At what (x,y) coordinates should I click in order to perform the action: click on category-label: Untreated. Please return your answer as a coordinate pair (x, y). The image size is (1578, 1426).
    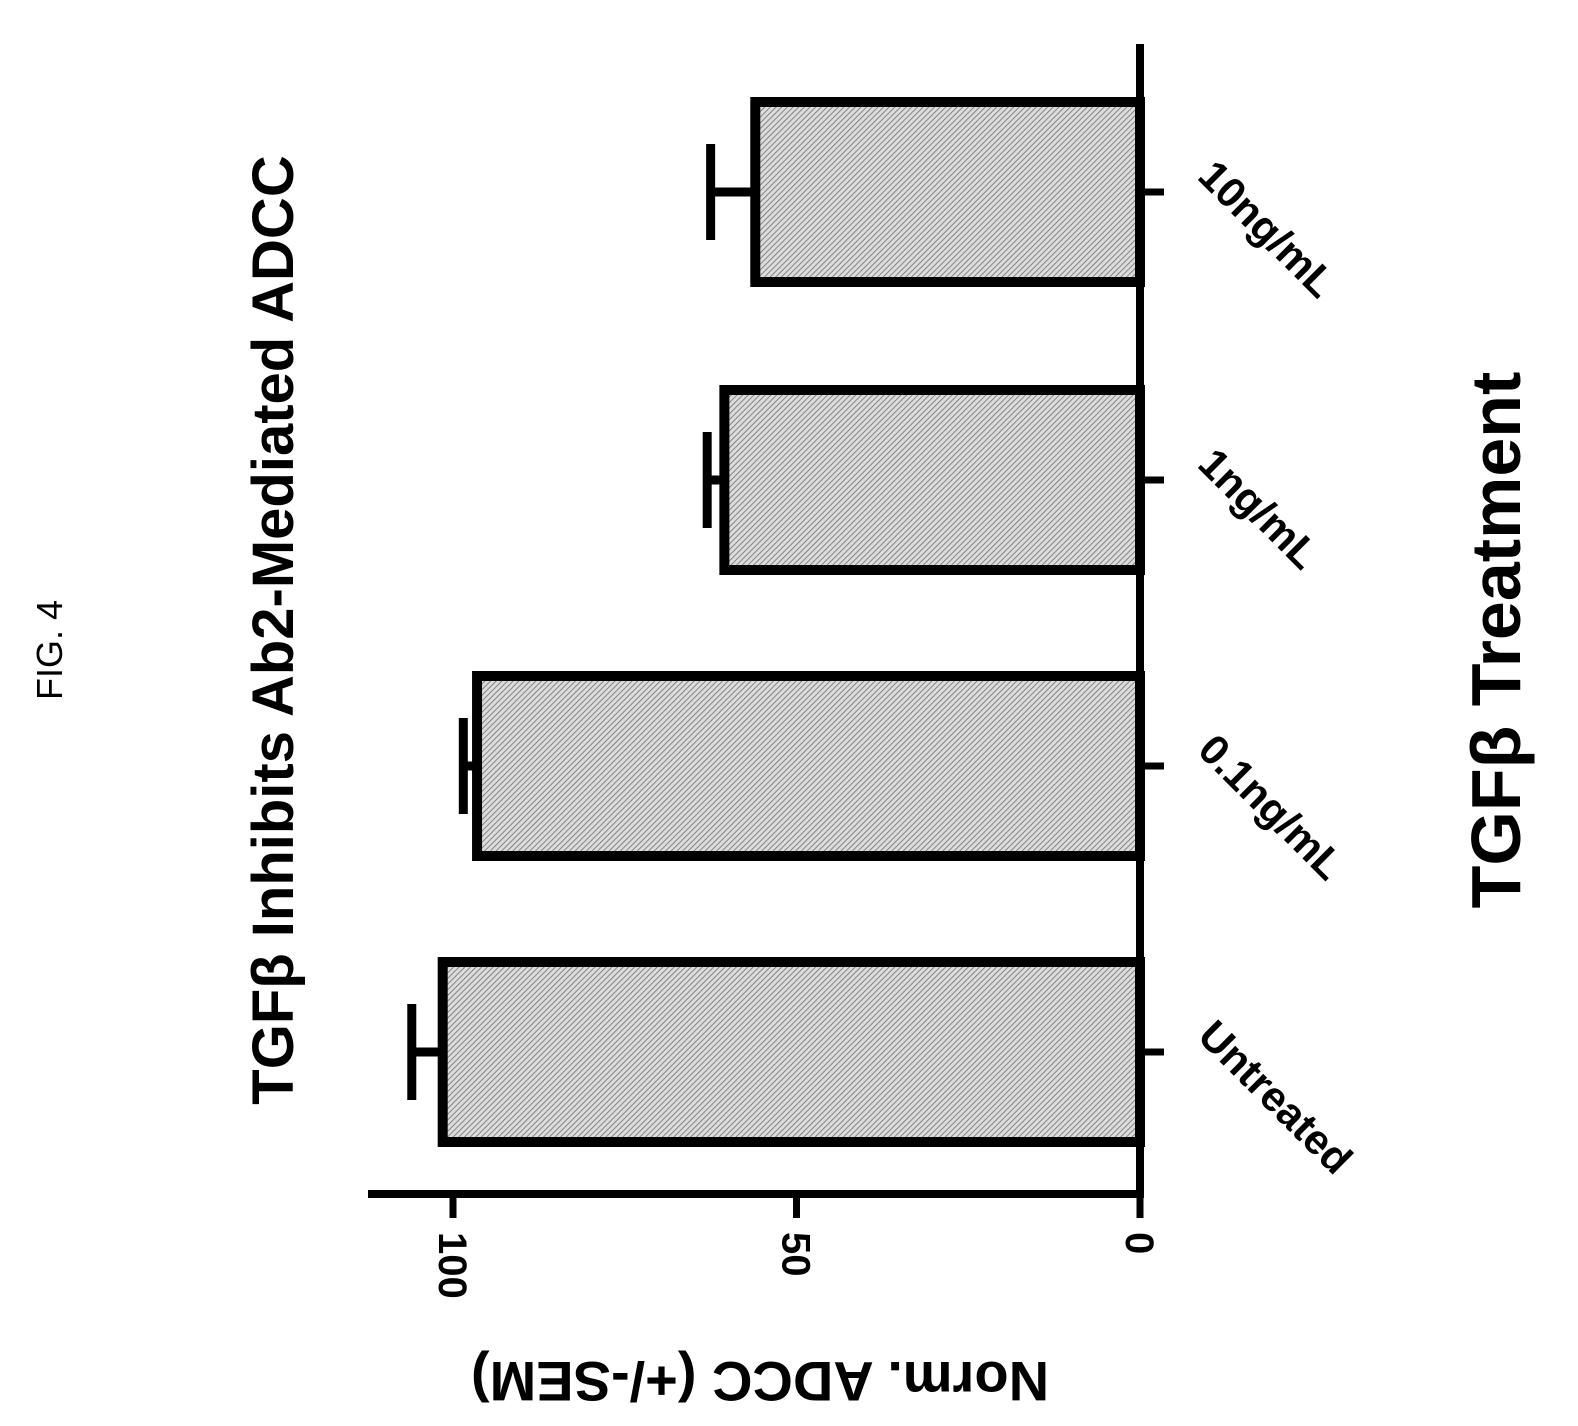
    Looking at the image, I should click on (1276, 1097).